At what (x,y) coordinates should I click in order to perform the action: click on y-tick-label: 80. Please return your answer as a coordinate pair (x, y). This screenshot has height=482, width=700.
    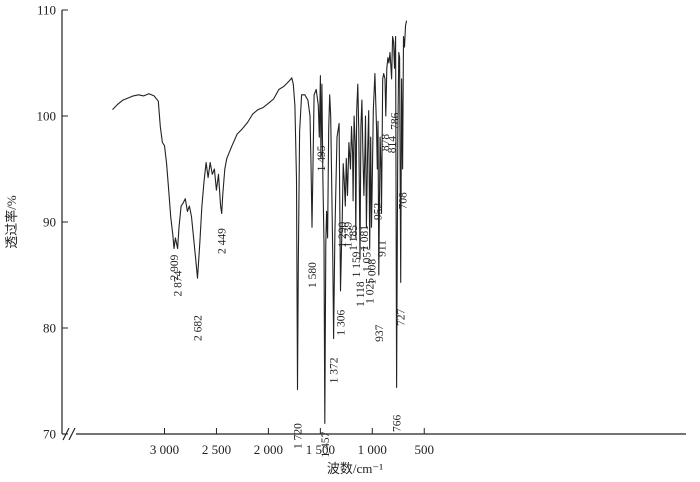
    Looking at the image, I should click on (49, 328).